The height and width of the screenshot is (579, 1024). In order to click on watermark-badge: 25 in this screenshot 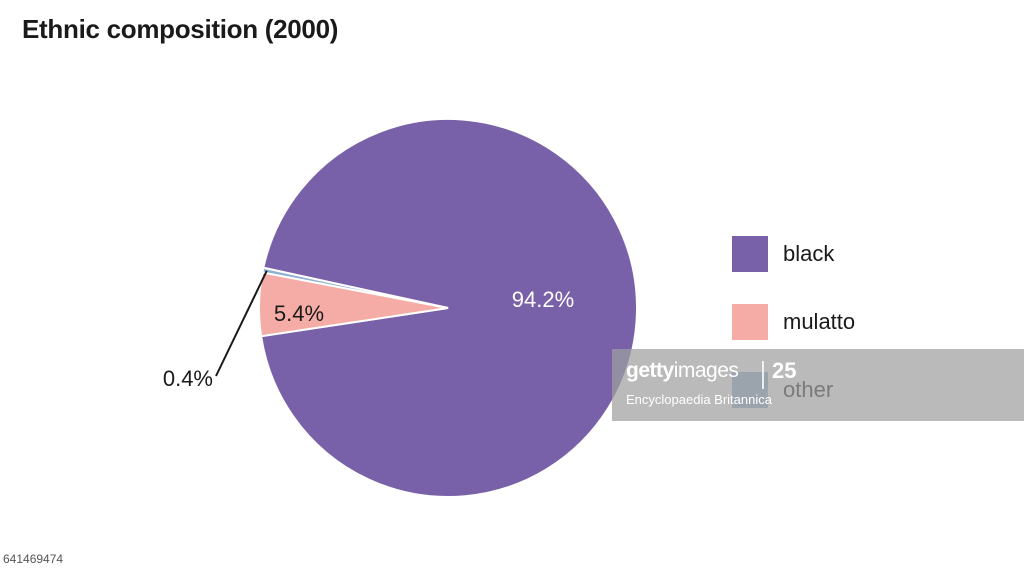, I will do `click(784, 370)`.